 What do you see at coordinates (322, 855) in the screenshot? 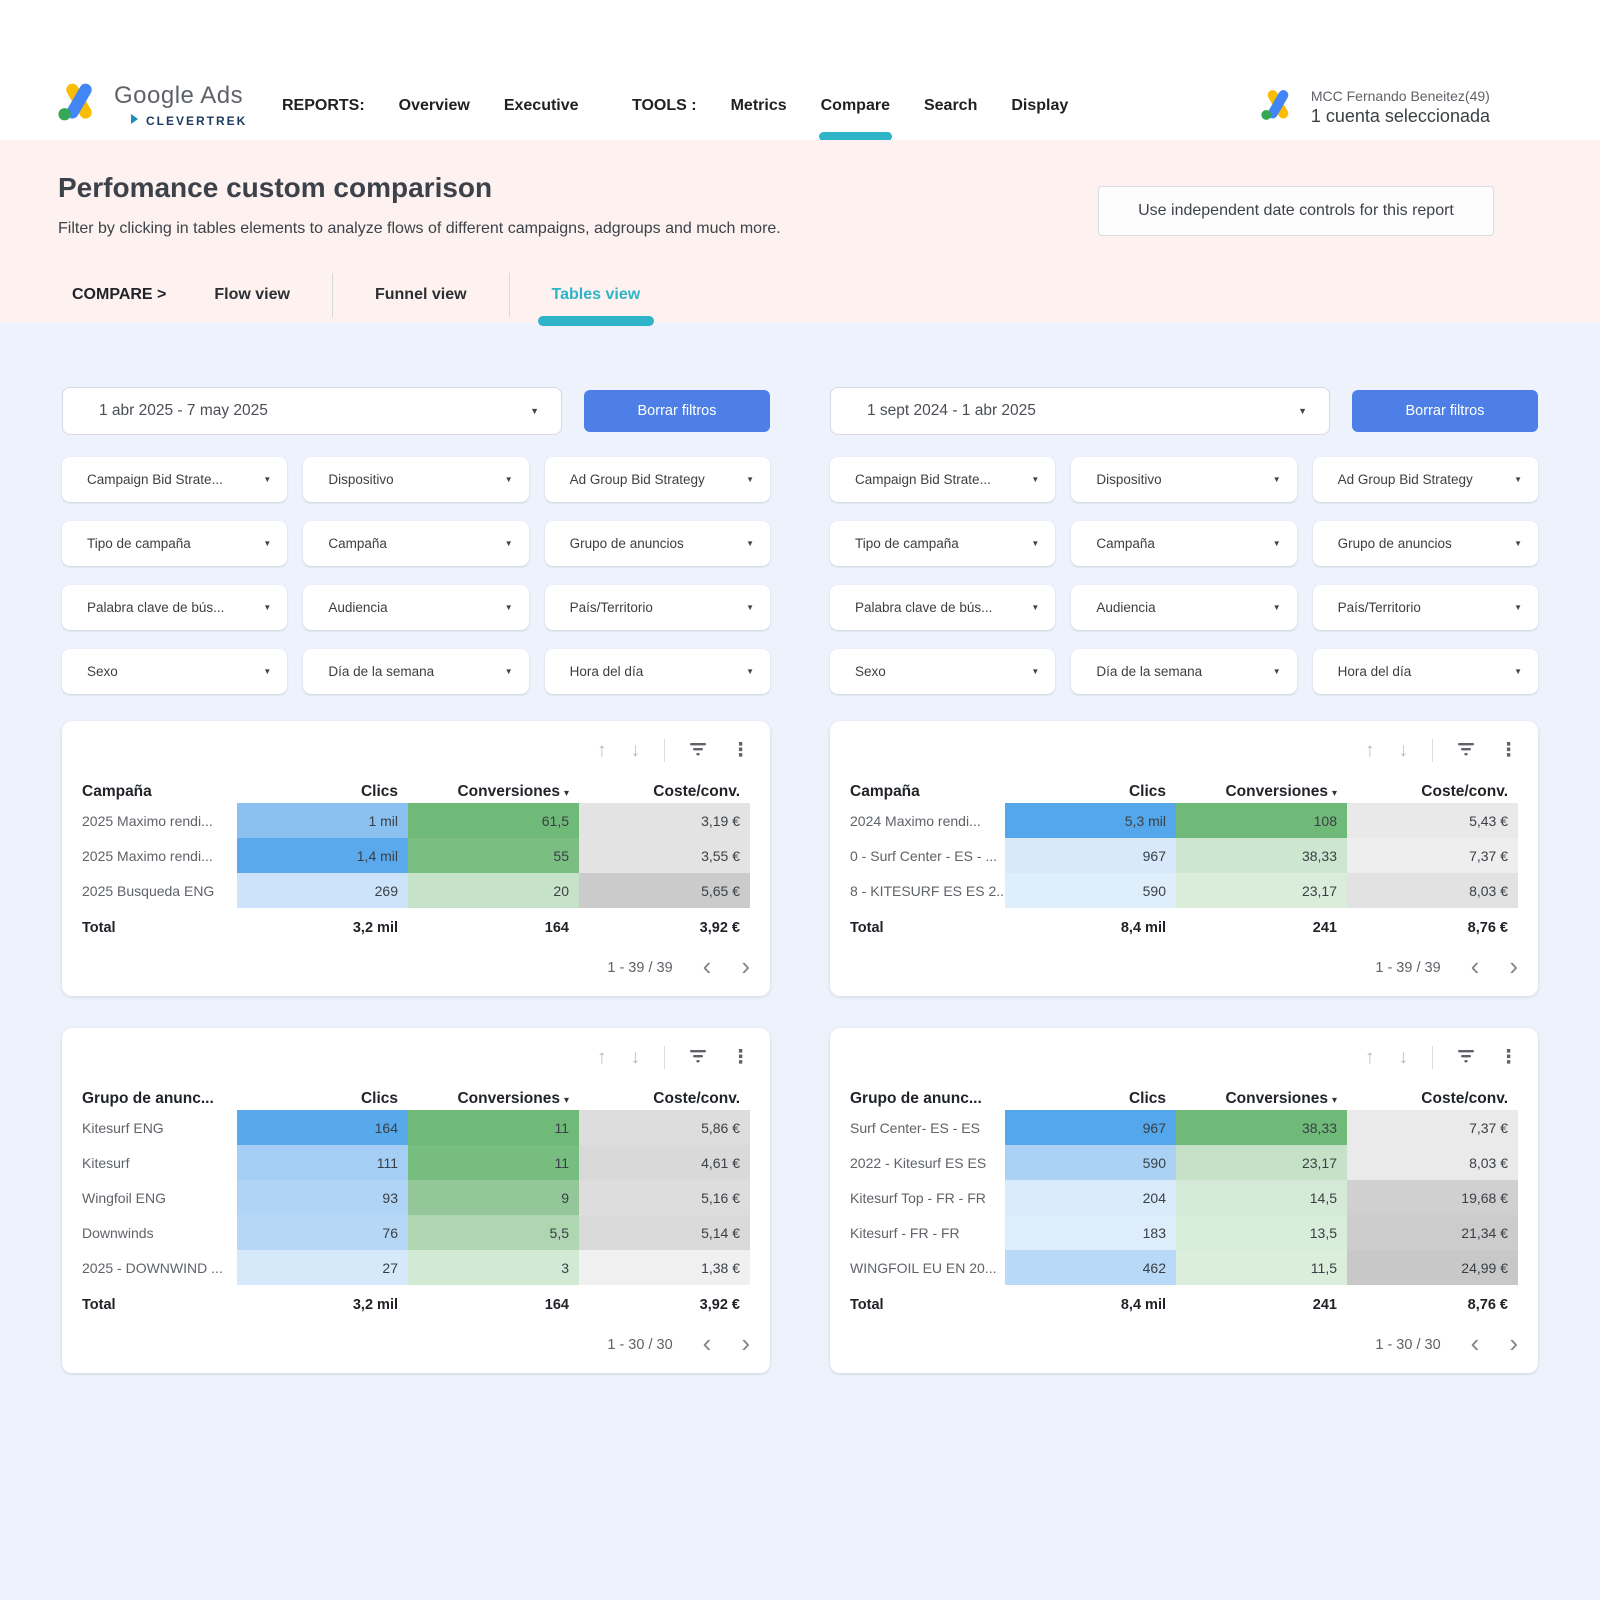
I see `row-metric-cell: 1,4 mil` at bounding box center [322, 855].